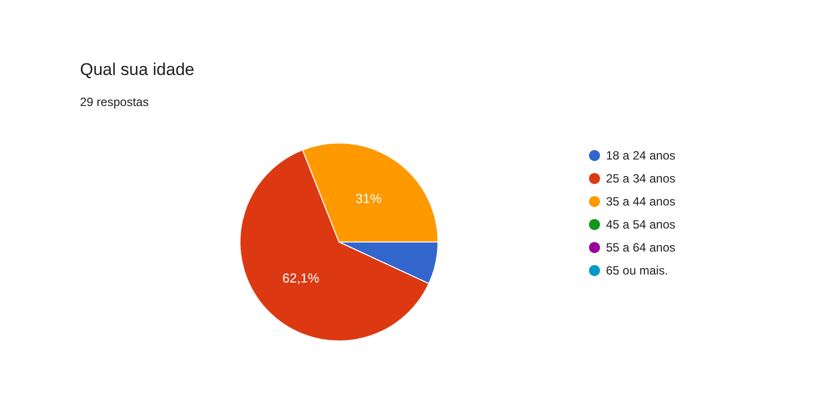  Describe the element at coordinates (641, 179) in the screenshot. I see `legend-label: 25 a 34 anos` at that location.